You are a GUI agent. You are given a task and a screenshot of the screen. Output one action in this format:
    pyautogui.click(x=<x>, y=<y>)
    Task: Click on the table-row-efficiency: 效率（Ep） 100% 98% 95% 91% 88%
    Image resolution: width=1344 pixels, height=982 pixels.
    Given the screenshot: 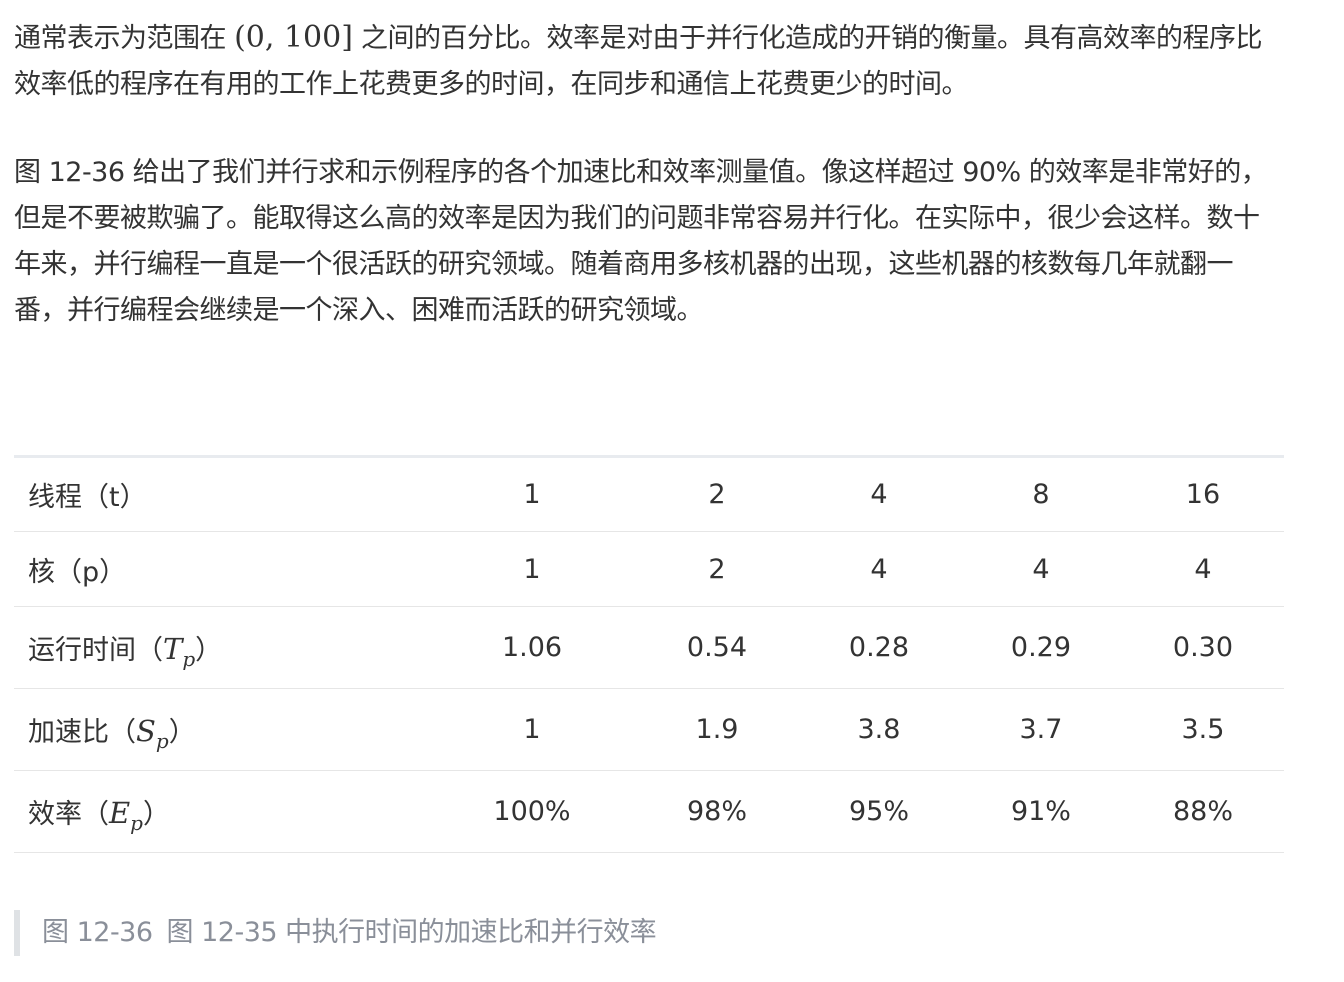 What is the action you would take?
    pyautogui.click(x=649, y=811)
    